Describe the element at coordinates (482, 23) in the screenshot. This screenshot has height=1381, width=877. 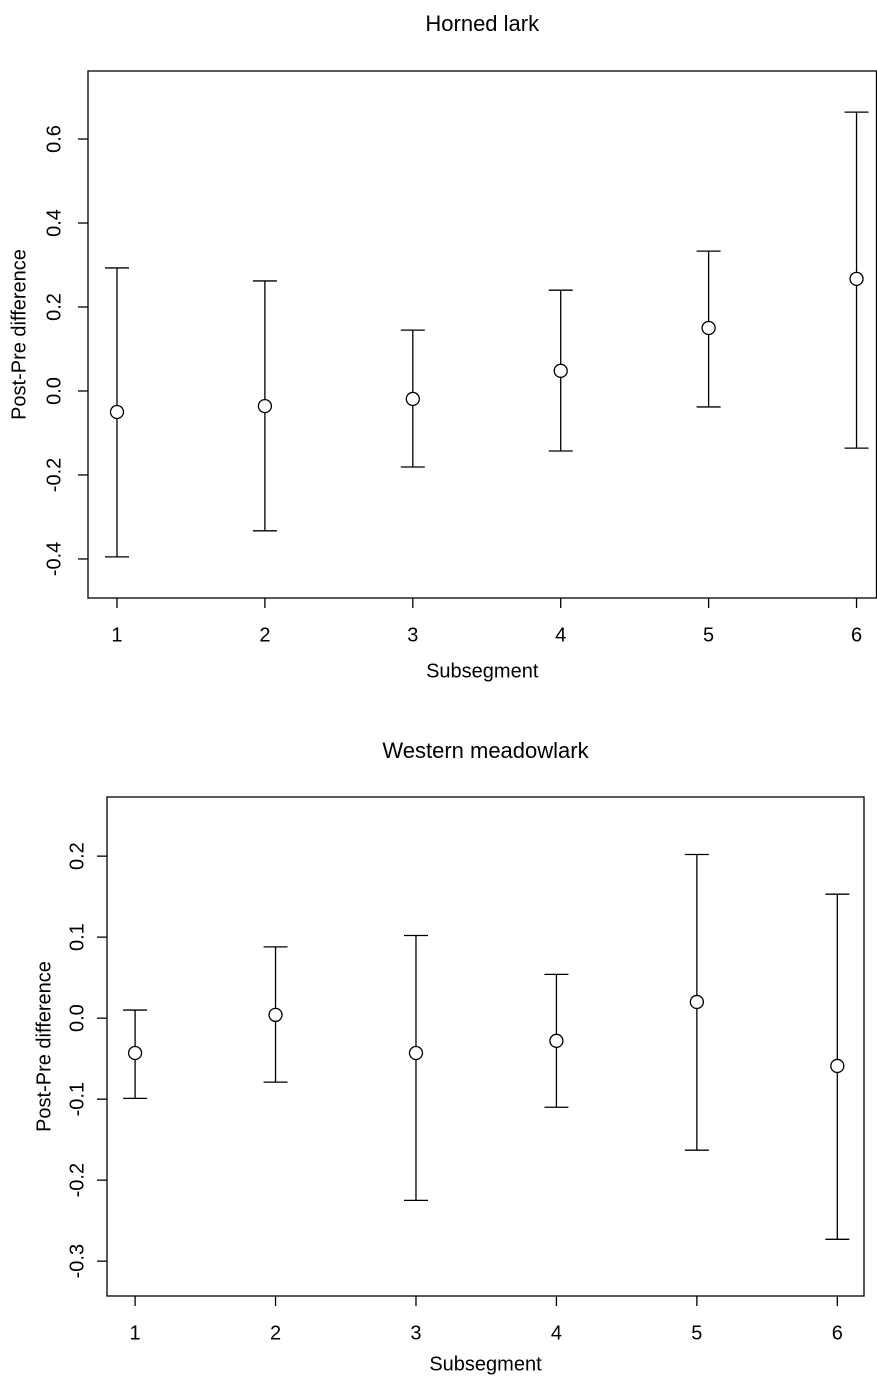
I see `chart-title: Horned lark` at that location.